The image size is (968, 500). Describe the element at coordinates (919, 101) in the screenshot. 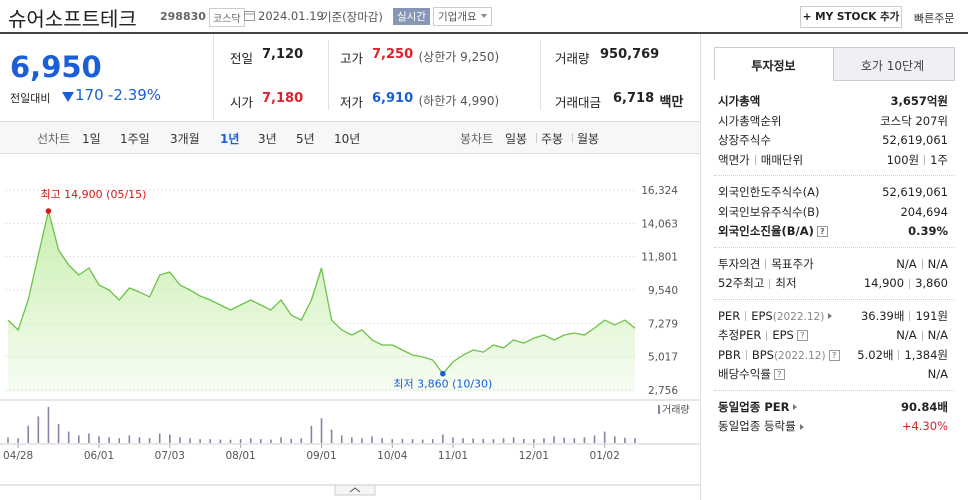

I see `row-value: 3,657억원` at that location.